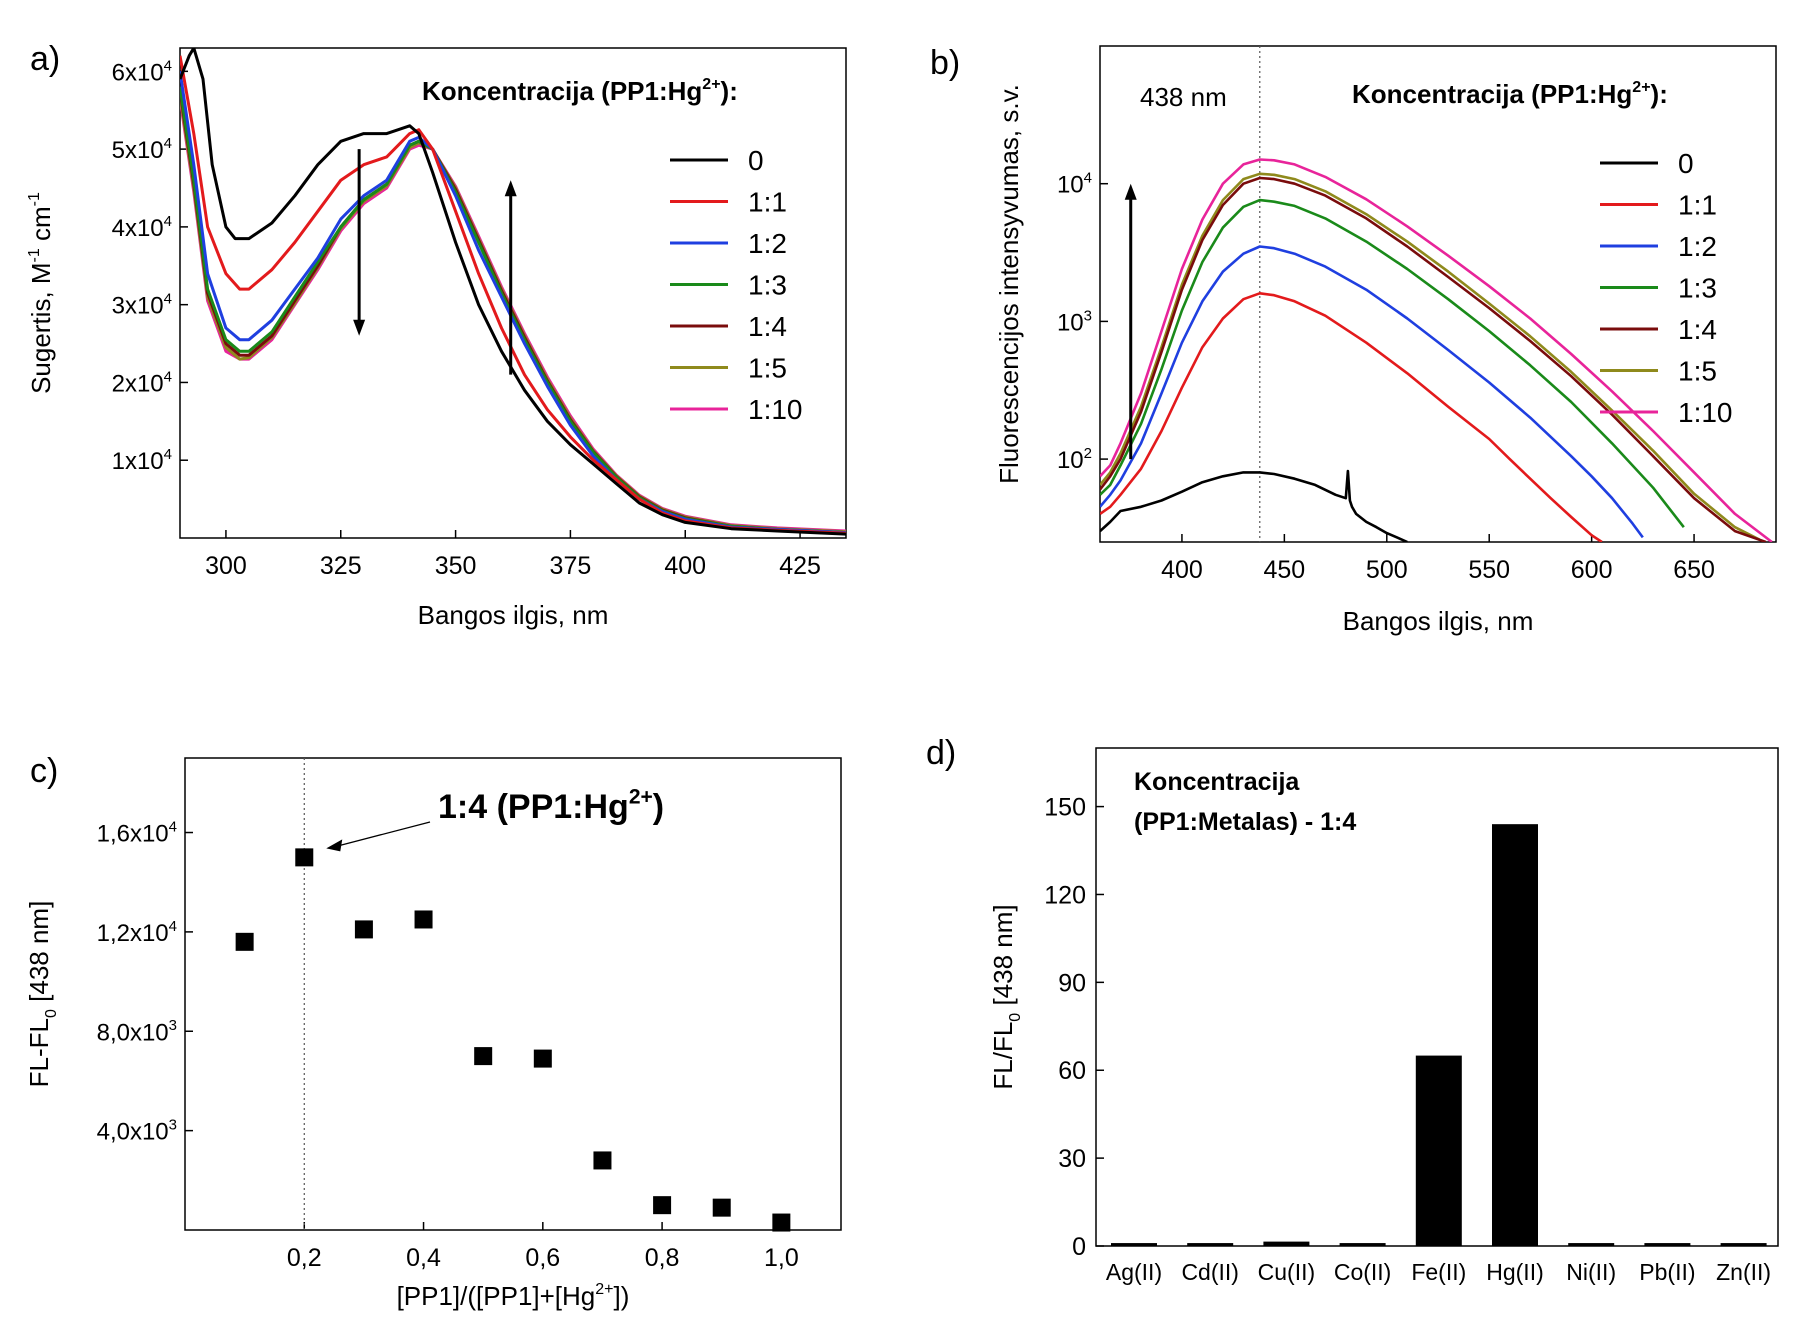 The width and height of the screenshot is (1818, 1318). Describe the element at coordinates (142, 71) in the screenshot. I see `a-y-tick-label-5: 6x10⁴` at that location.